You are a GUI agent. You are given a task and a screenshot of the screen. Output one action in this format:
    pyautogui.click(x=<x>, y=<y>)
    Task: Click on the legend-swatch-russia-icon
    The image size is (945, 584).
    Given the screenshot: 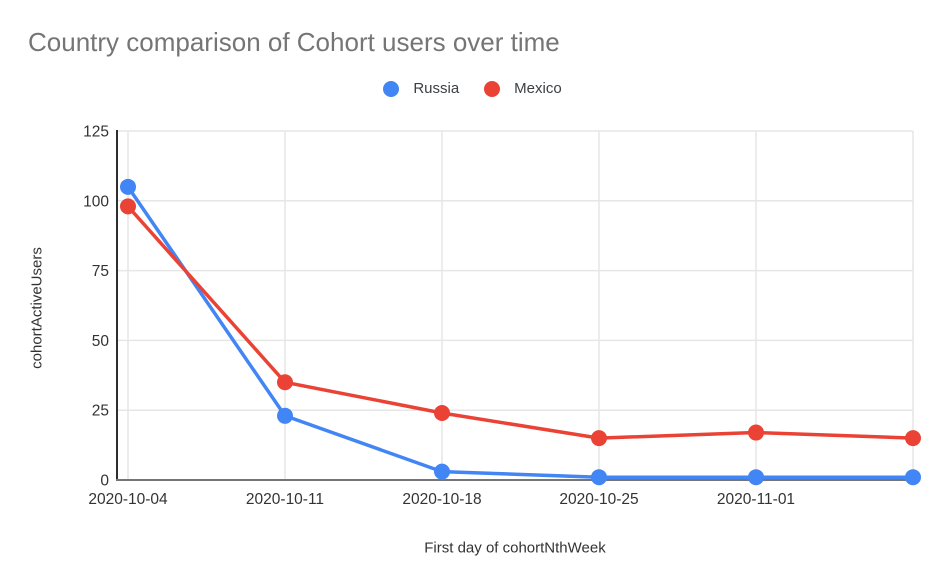 What is the action you would take?
    pyautogui.click(x=391, y=88)
    